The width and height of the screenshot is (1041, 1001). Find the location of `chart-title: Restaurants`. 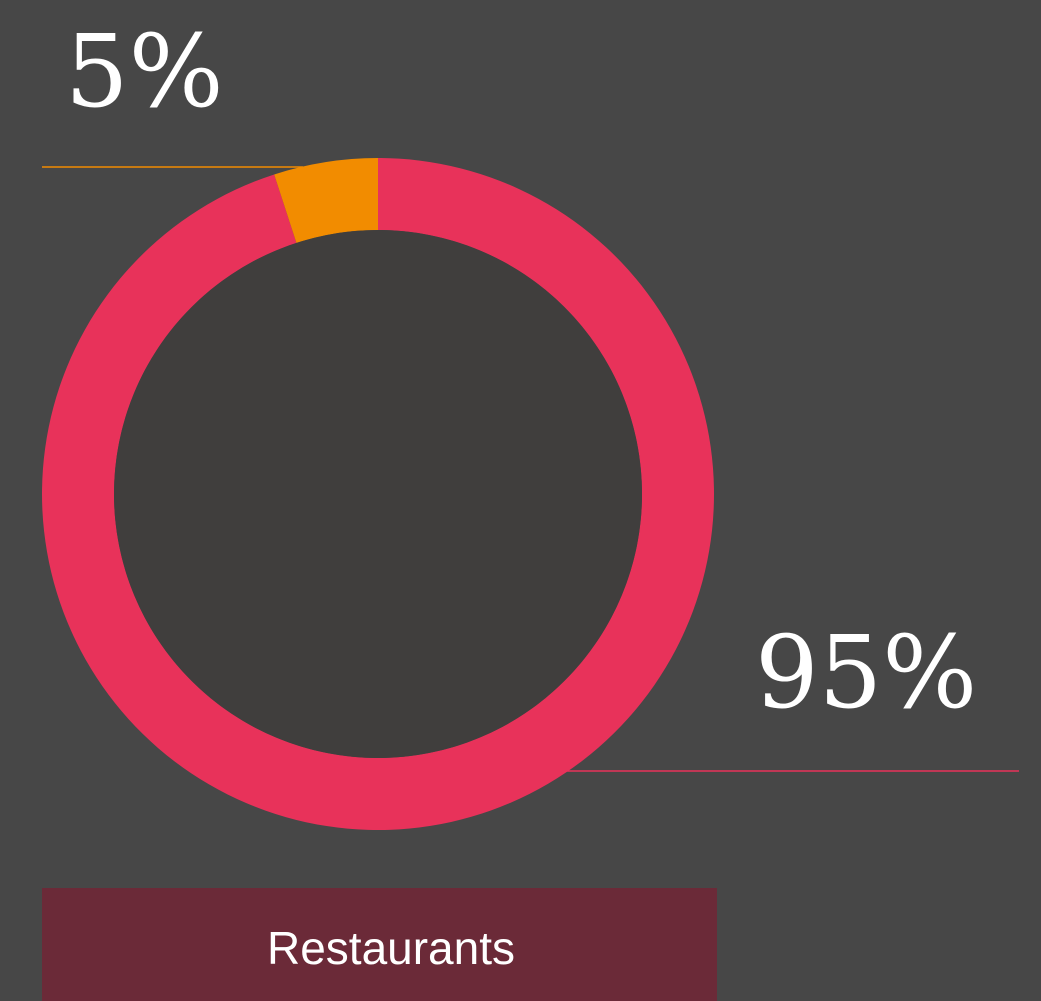

chart-title: Restaurants is located at coordinates (391, 948).